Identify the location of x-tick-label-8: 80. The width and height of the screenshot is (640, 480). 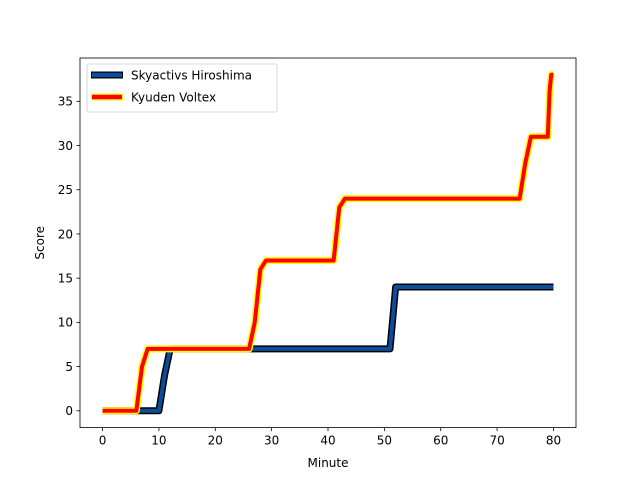
(553, 441).